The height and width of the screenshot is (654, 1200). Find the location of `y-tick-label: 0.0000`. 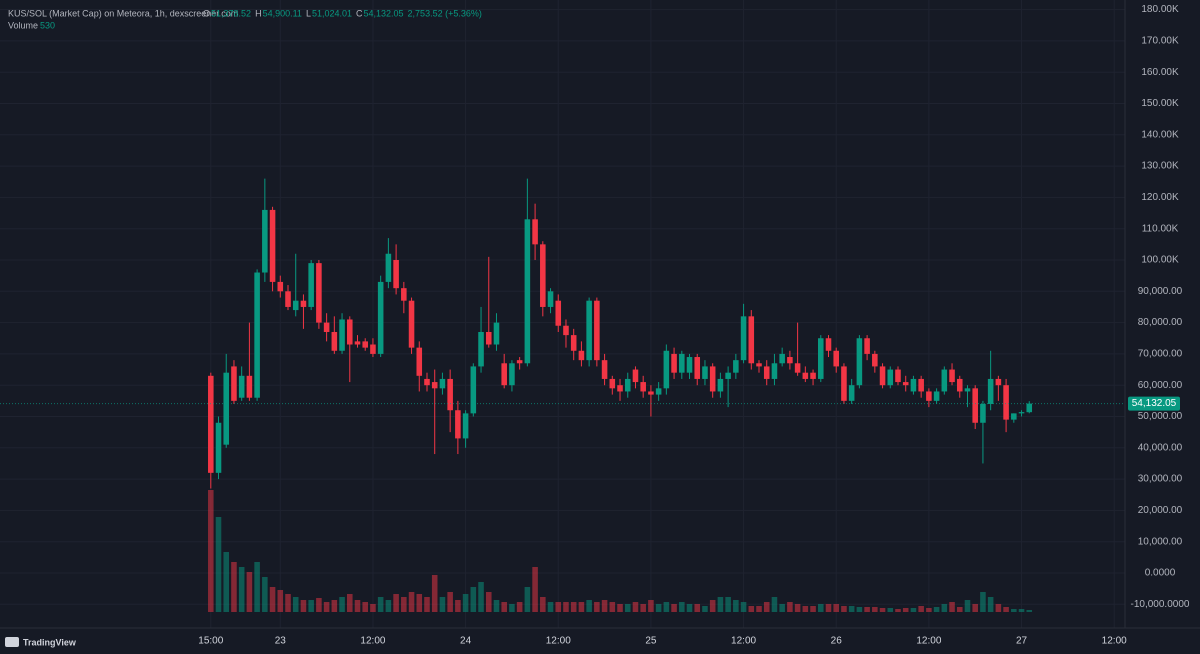

y-tick-label: 0.0000 is located at coordinates (1160, 573).